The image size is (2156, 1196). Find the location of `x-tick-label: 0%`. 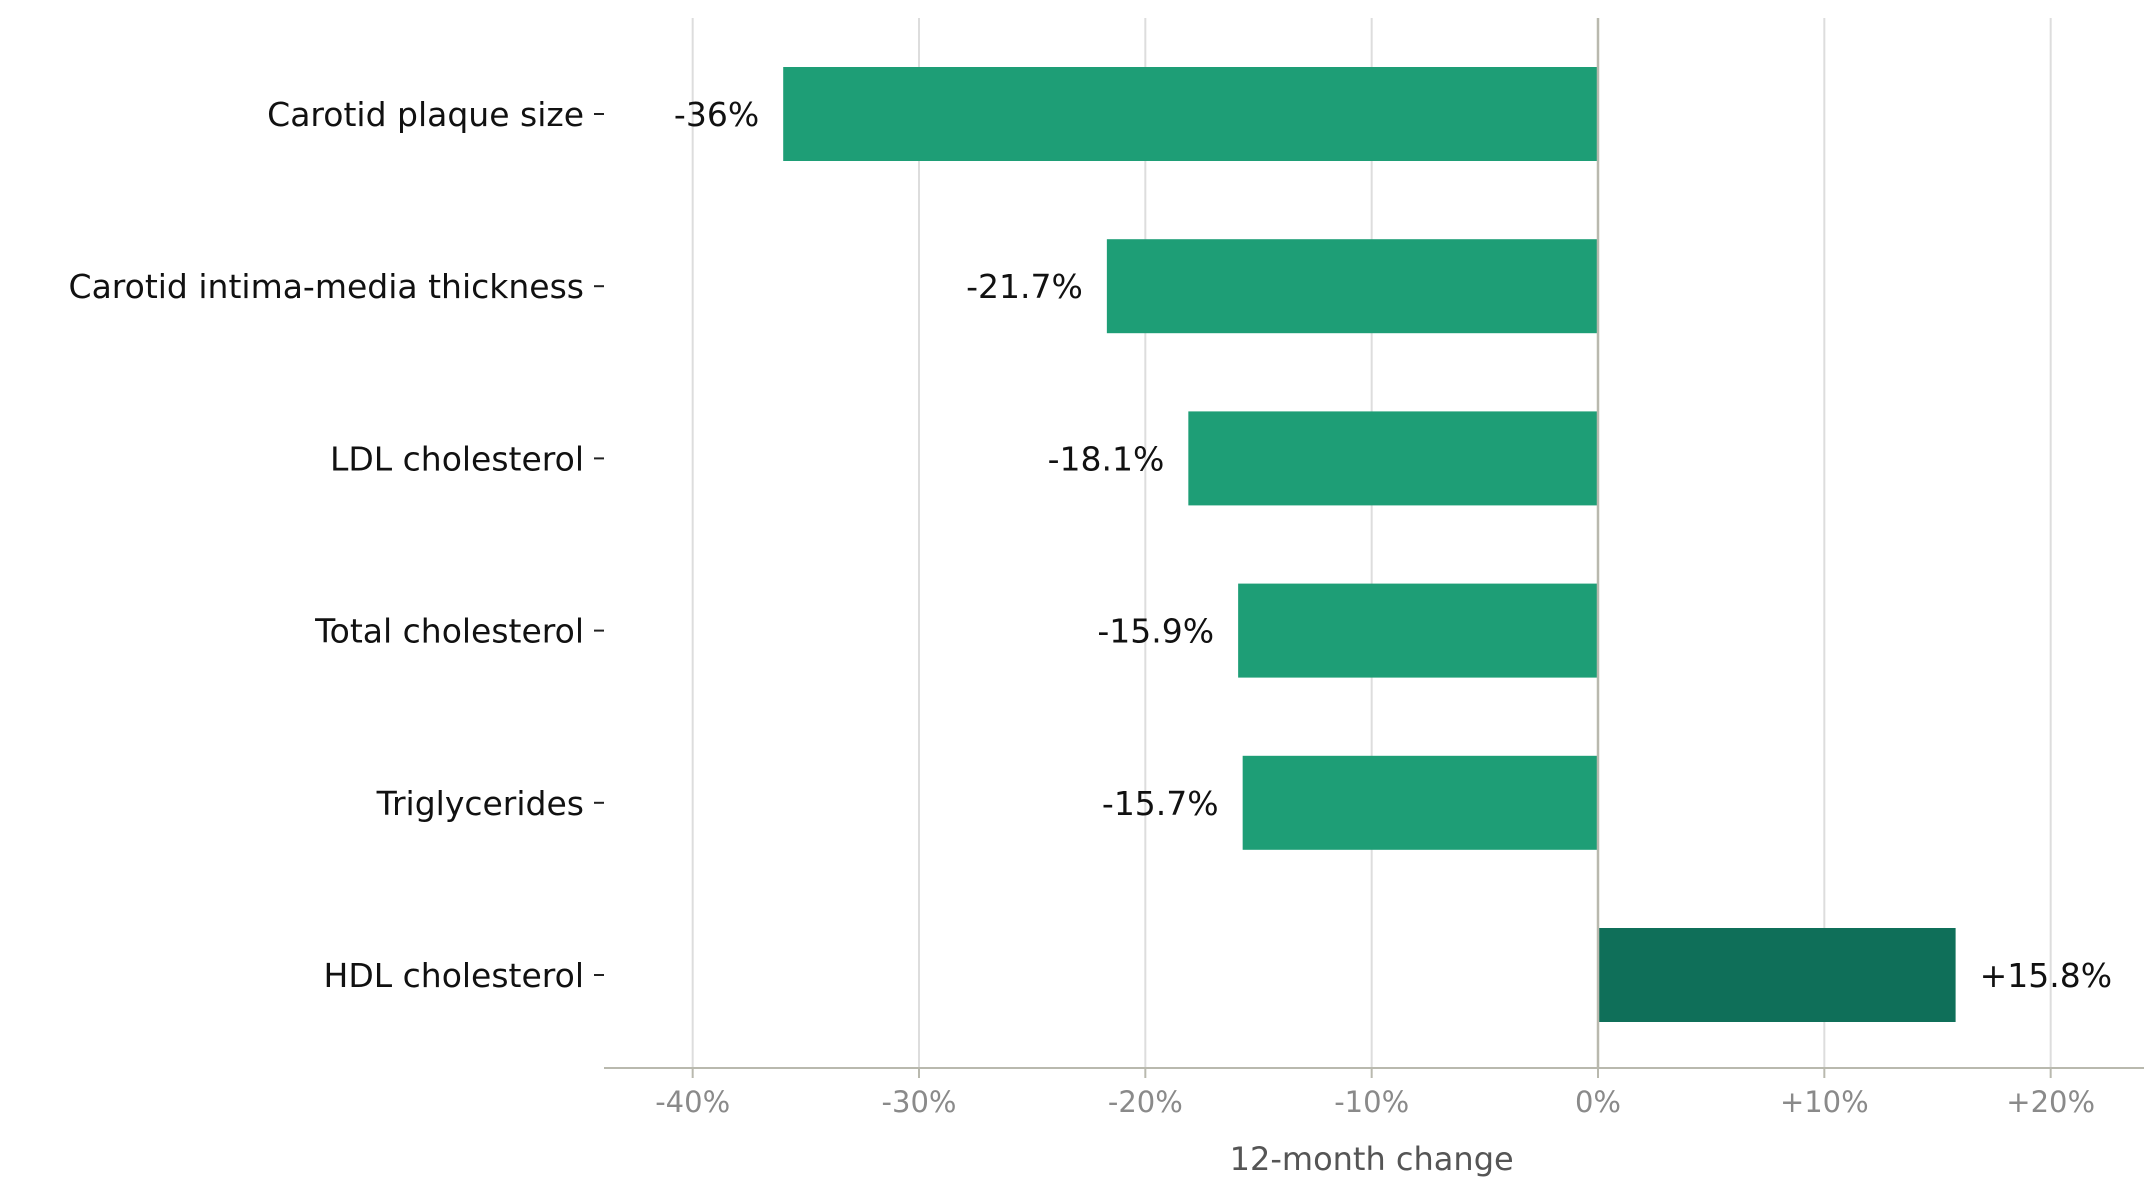

x-tick-label: 0% is located at coordinates (1598, 1102).